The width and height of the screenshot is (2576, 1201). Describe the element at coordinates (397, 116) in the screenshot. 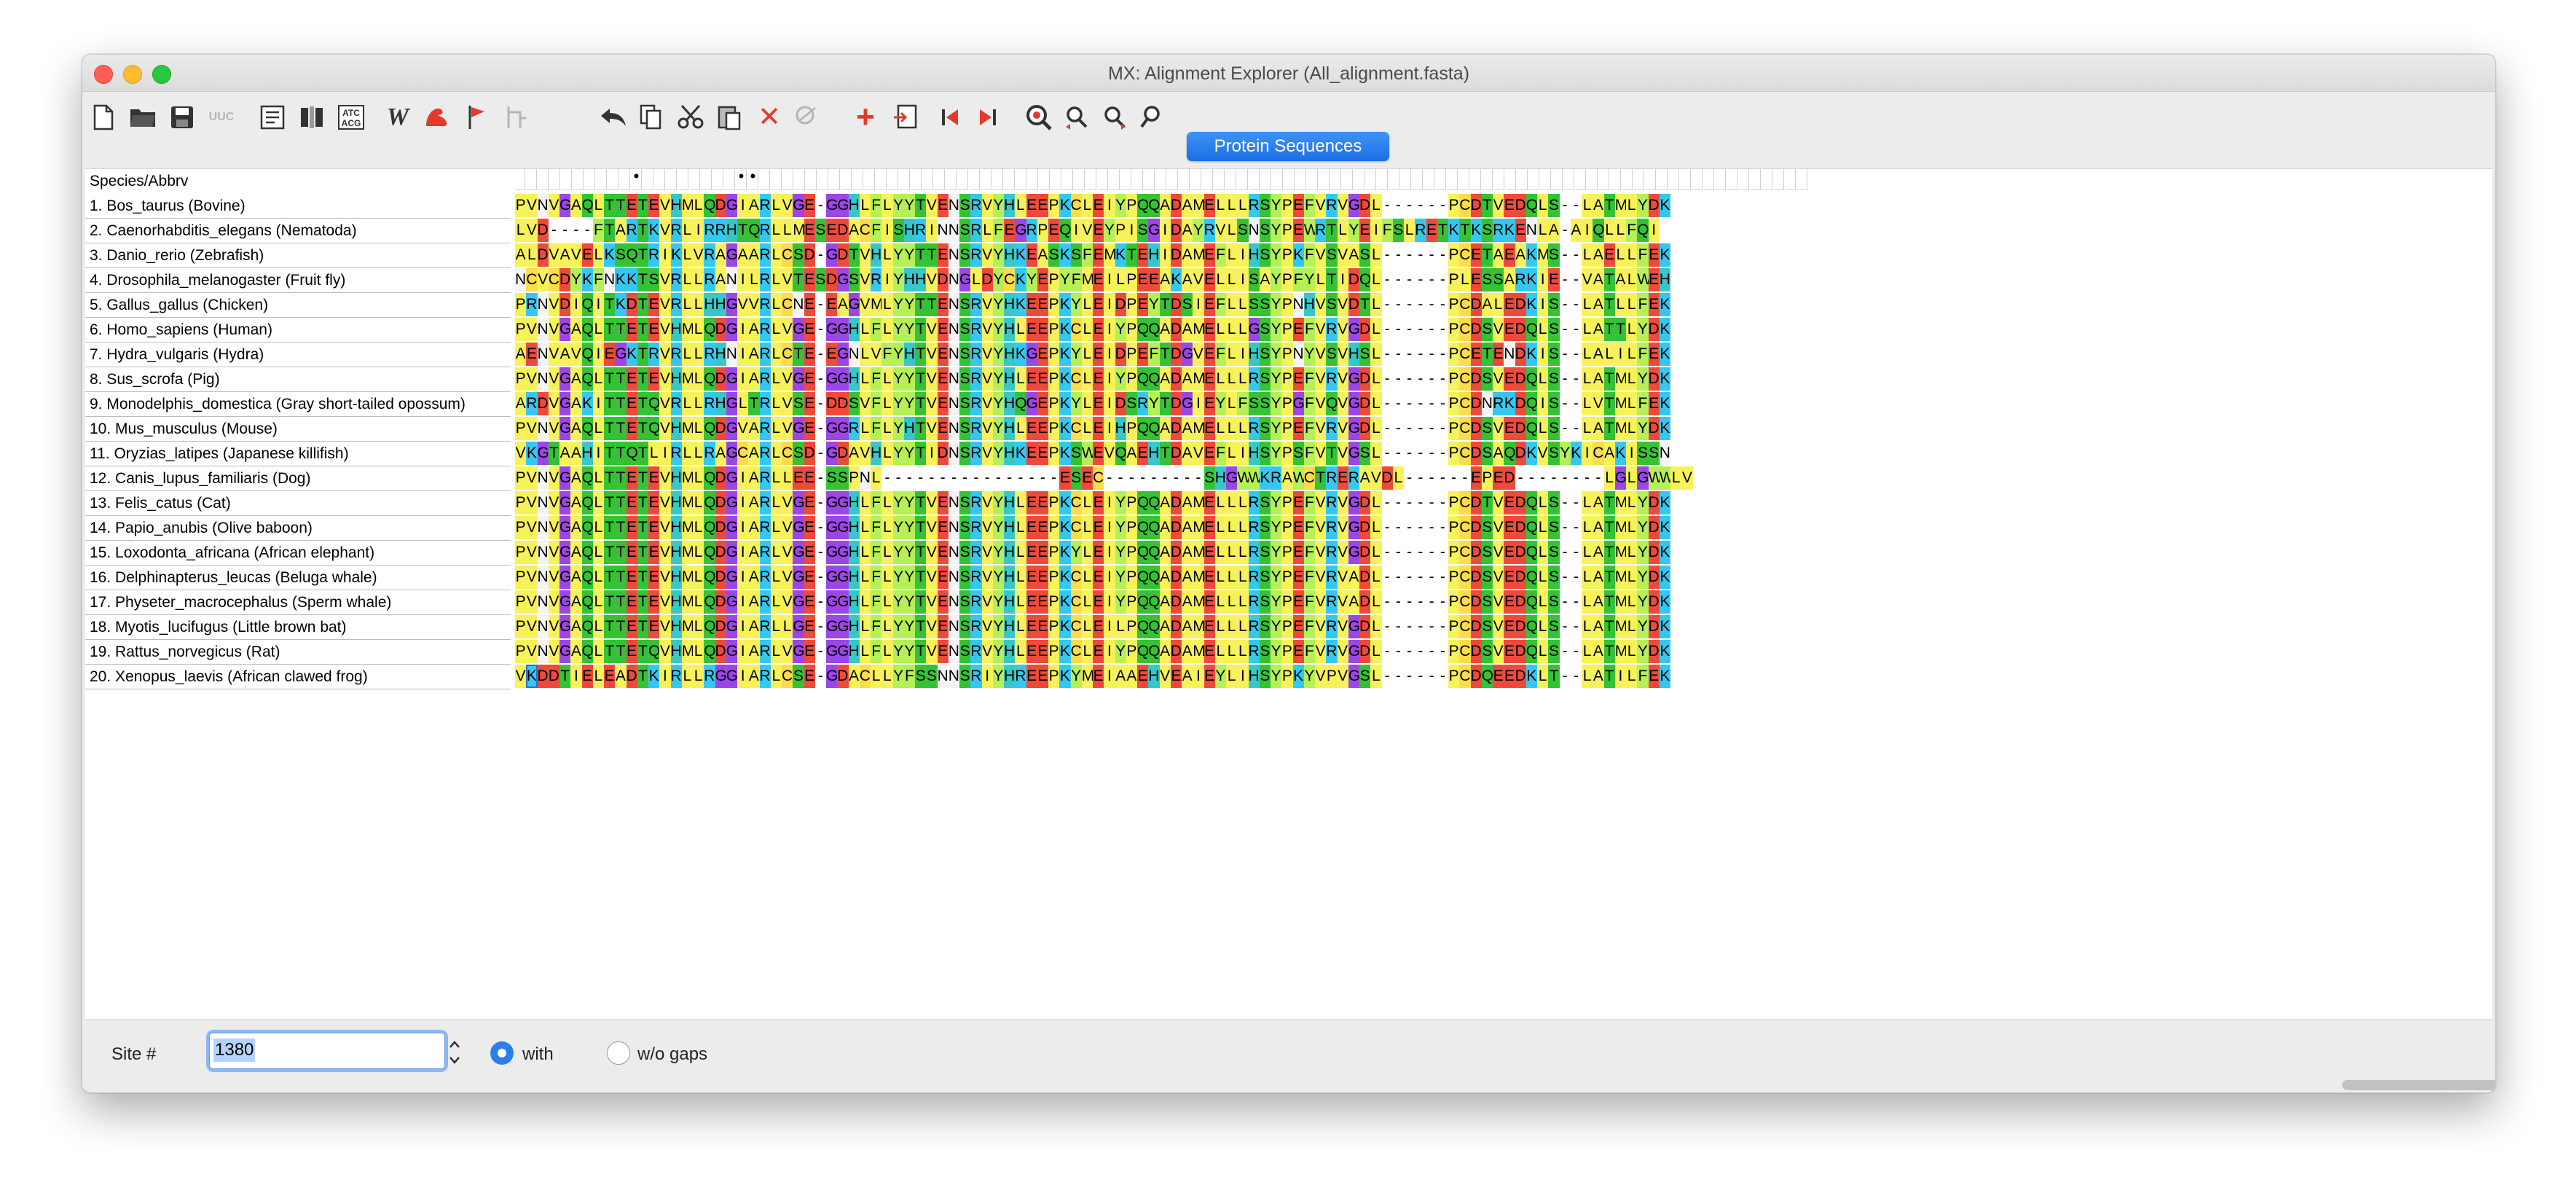

I see `web-icon: W` at that location.